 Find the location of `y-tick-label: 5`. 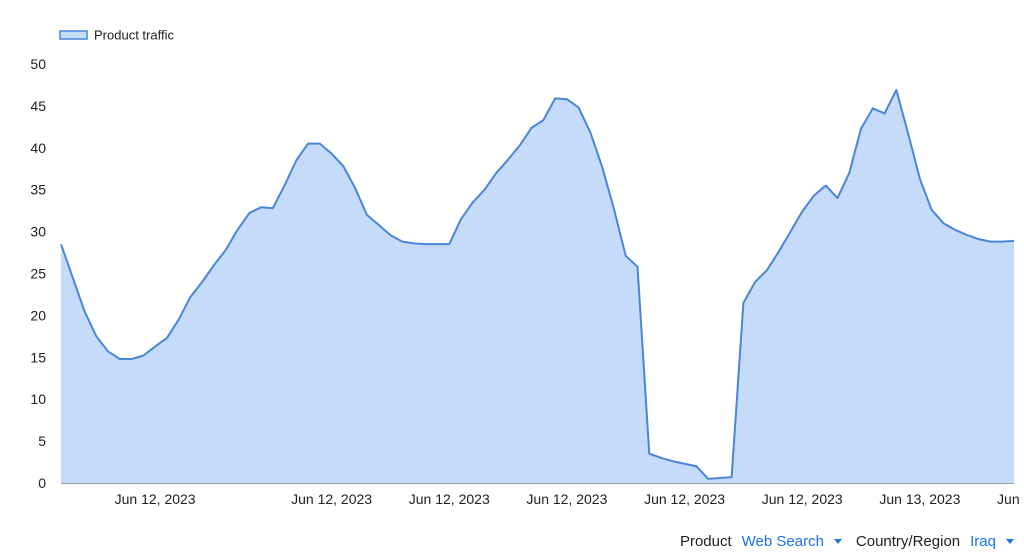

y-tick-label: 5 is located at coordinates (42, 441).